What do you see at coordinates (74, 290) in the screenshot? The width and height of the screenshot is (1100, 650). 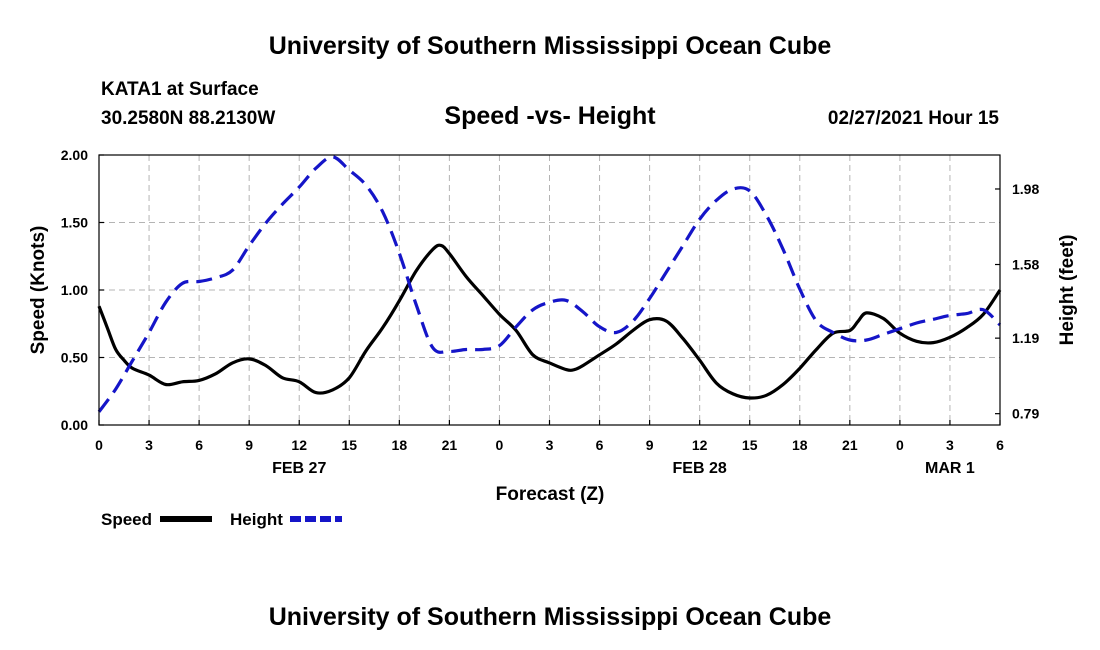 I see `y-tick-label: 1.00` at bounding box center [74, 290].